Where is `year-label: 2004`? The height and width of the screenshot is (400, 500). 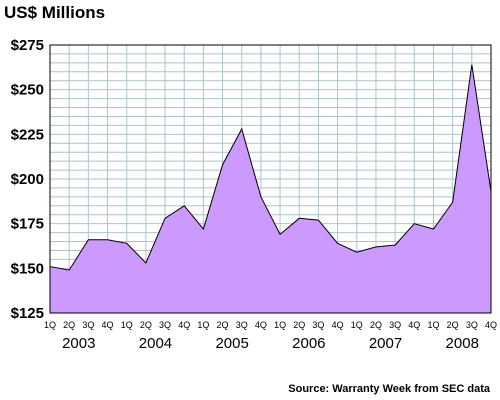
year-label: 2004 is located at coordinates (155, 343).